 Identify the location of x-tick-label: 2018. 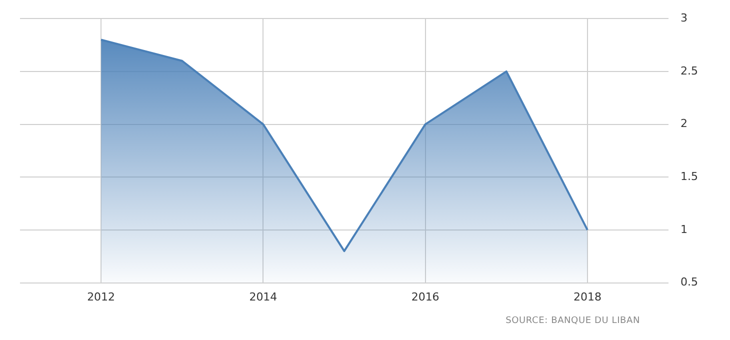
(587, 297).